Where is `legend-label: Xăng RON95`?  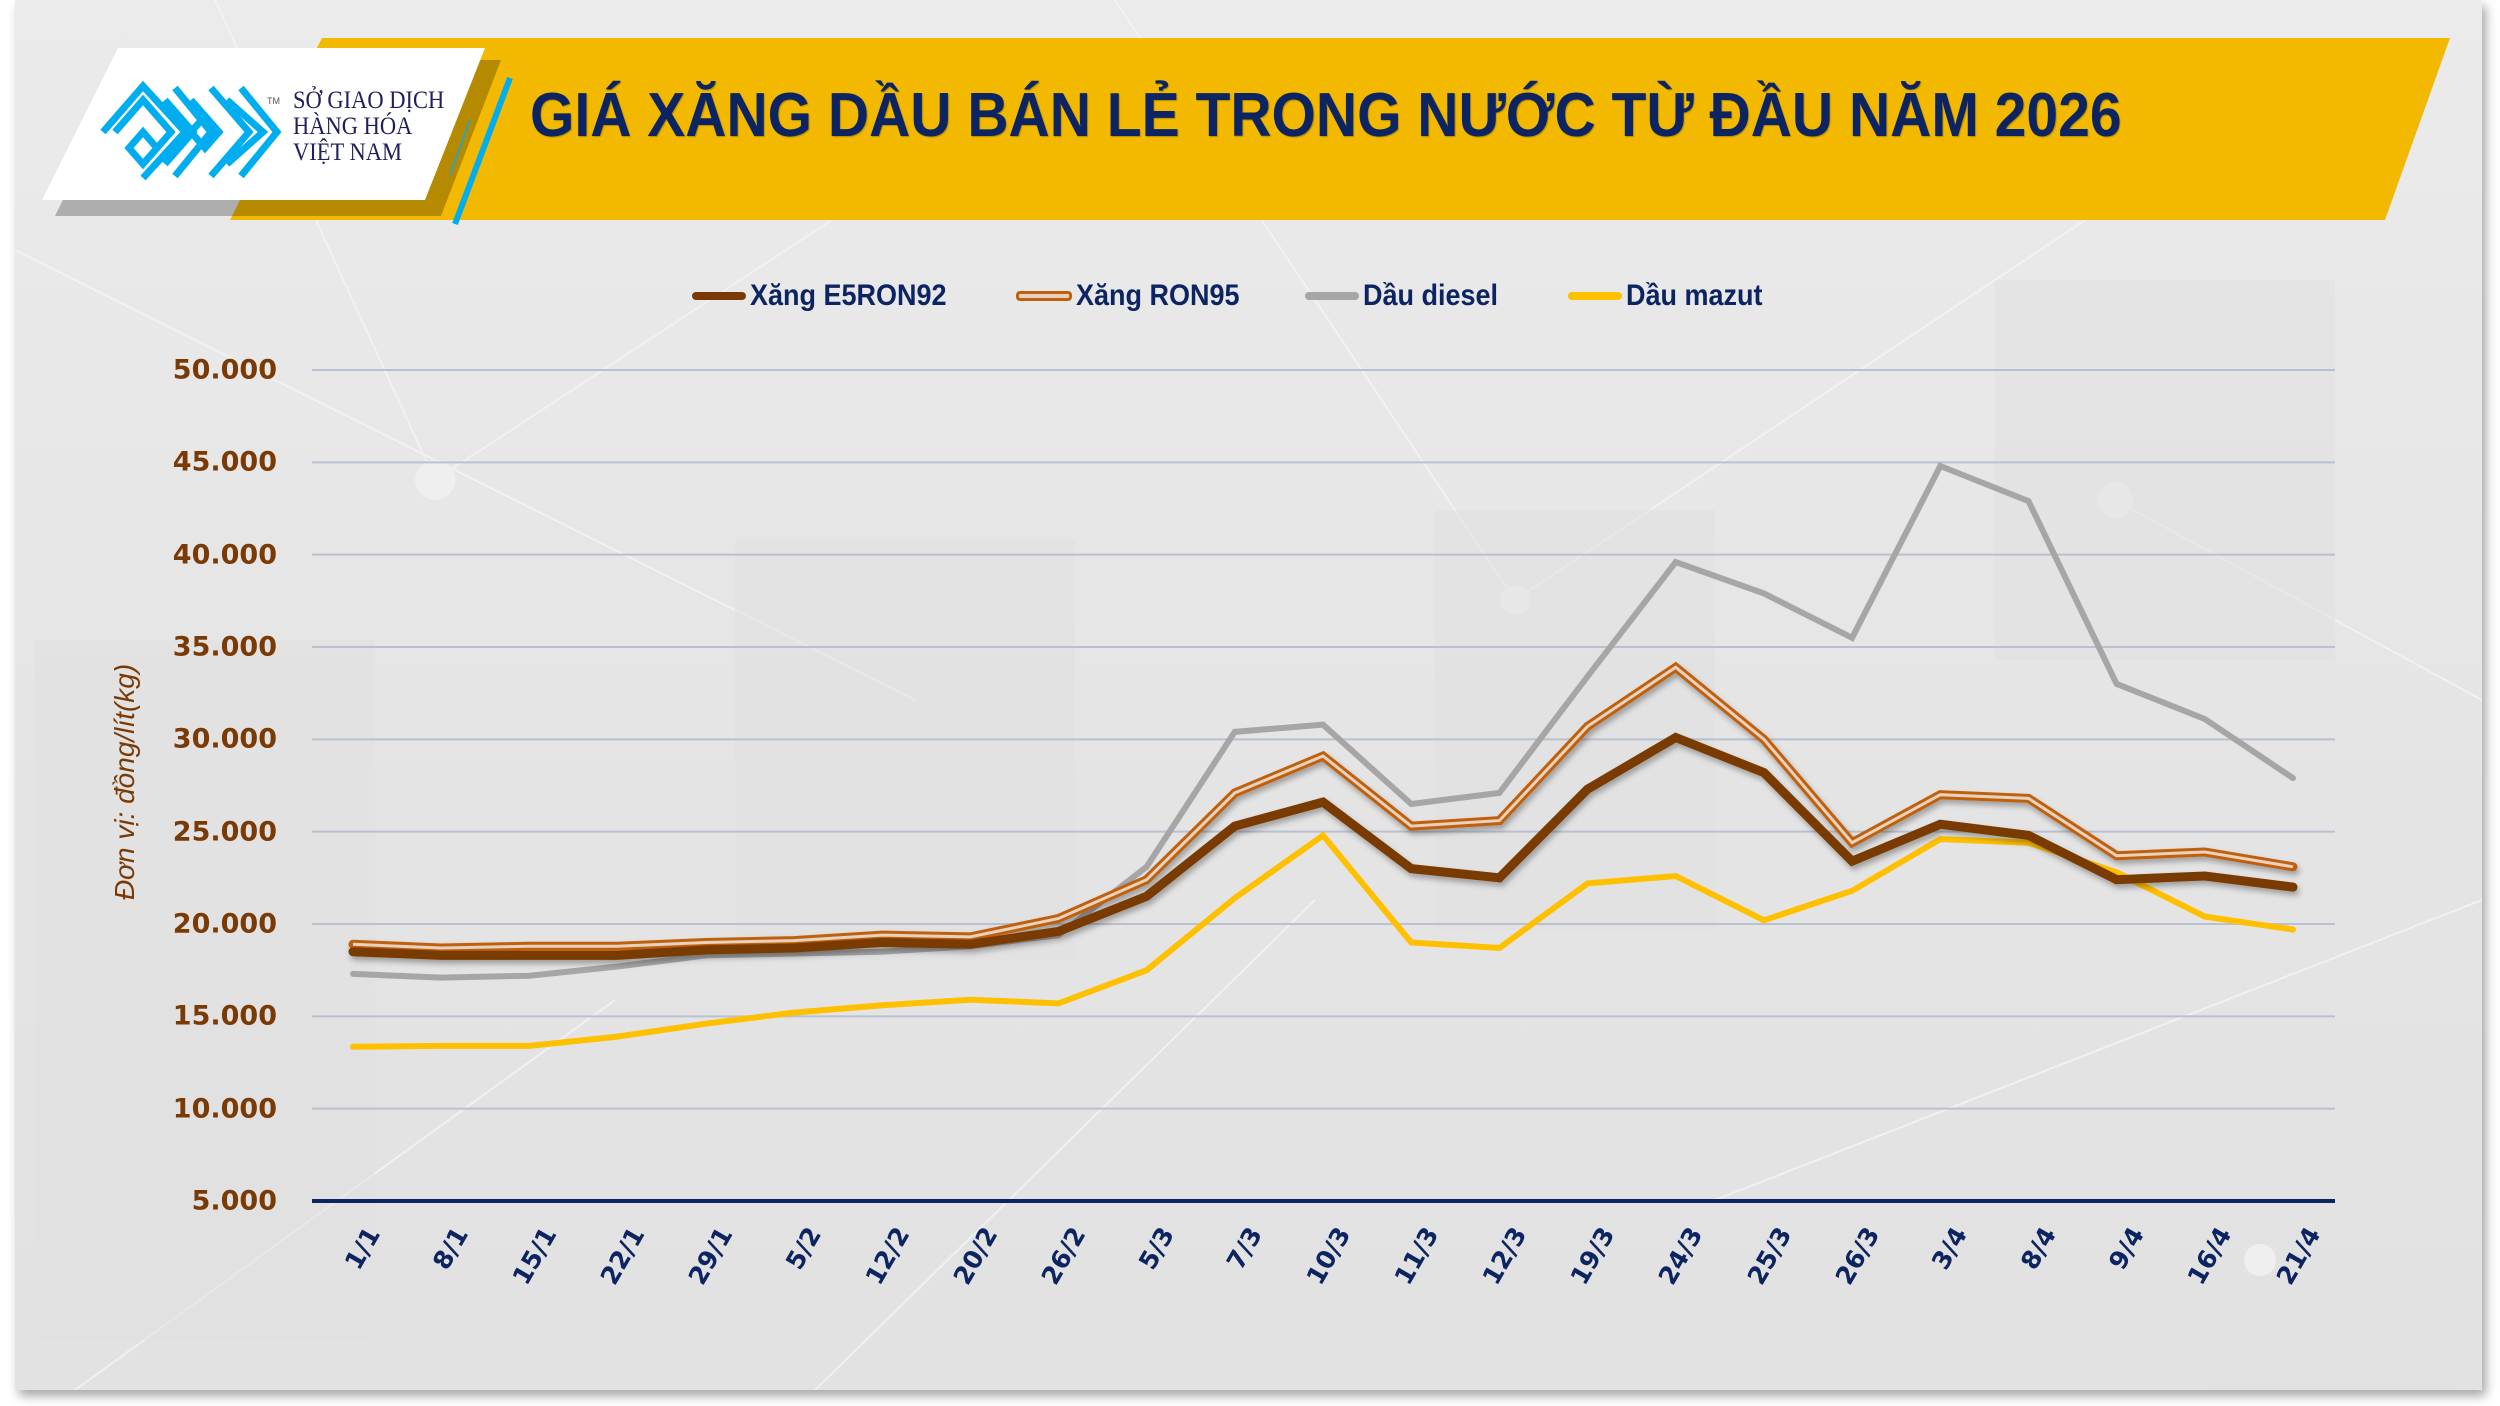 legend-label: Xăng RON95 is located at coordinates (1158, 295).